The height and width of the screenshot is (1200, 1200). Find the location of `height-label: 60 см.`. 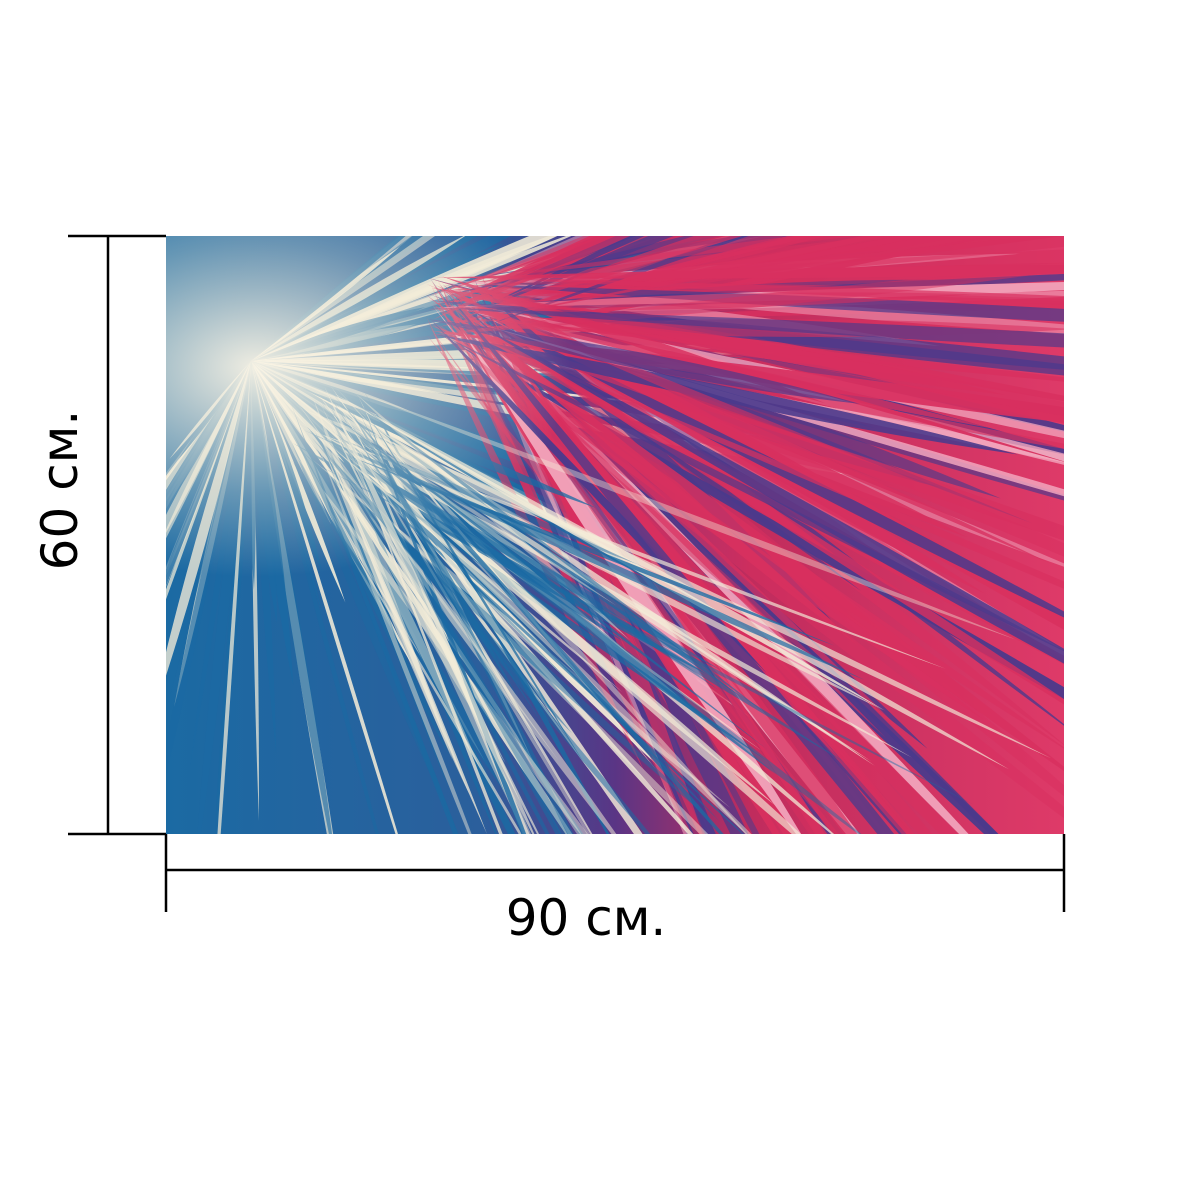

height-label: 60 см. is located at coordinates (60, 490).